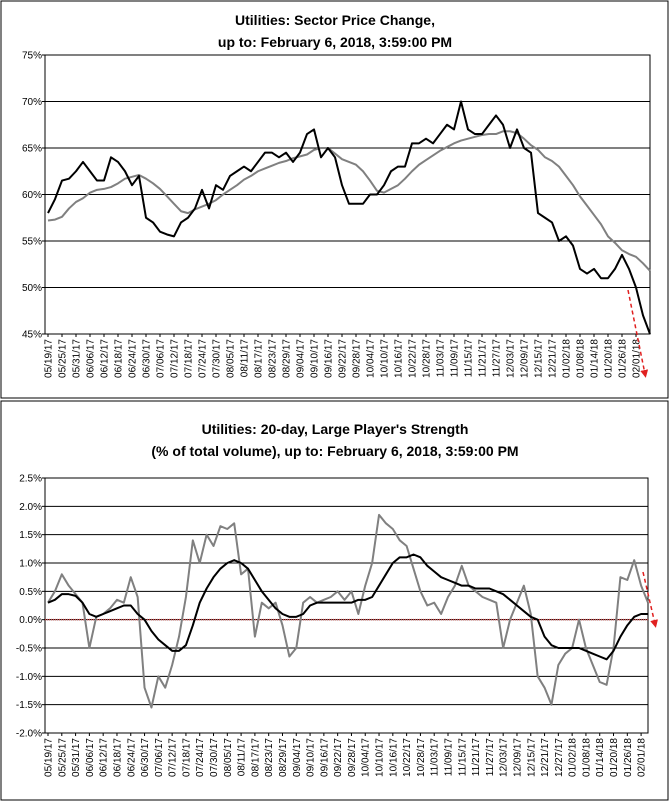 The height and width of the screenshot is (802, 670). I want to click on x-tick-label: 08/17/17, so click(255, 757).